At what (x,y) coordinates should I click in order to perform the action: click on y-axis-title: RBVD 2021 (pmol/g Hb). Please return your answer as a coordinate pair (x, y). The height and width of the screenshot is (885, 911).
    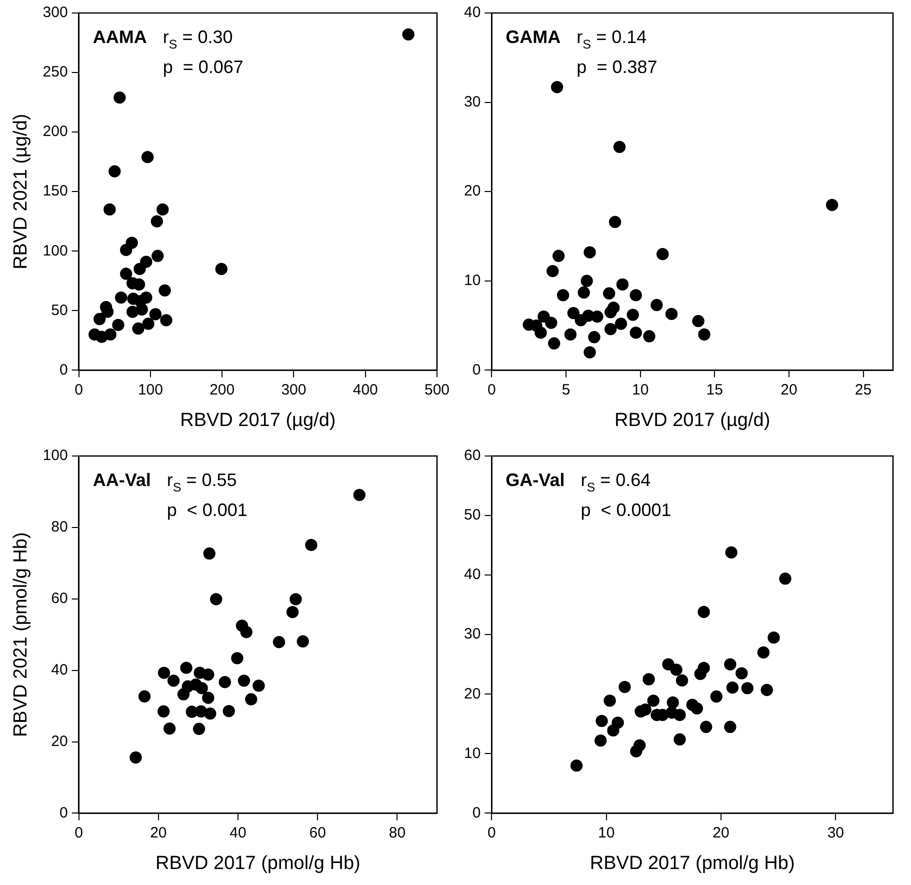
    Looking at the image, I should click on (21, 635).